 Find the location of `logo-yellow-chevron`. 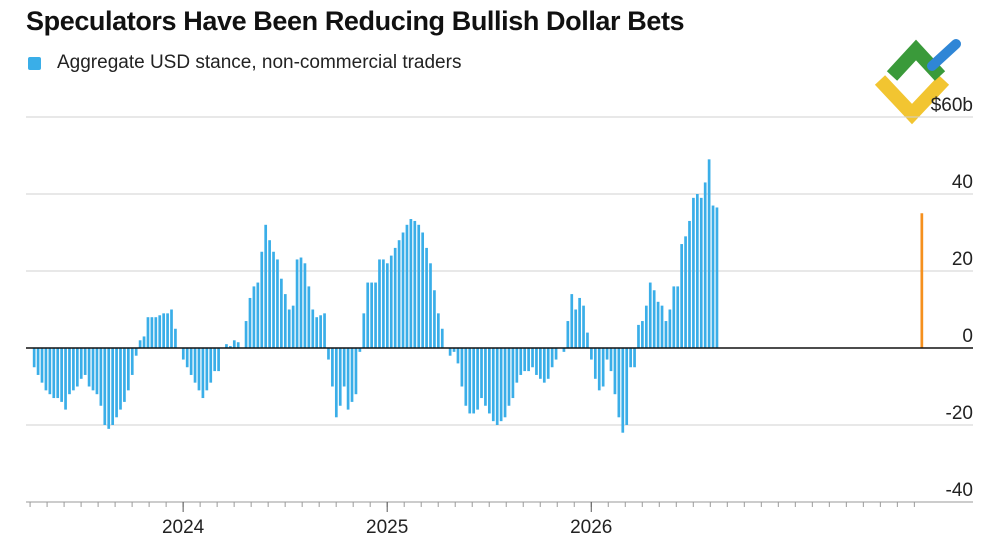

logo-yellow-chevron is located at coordinates (912, 100).